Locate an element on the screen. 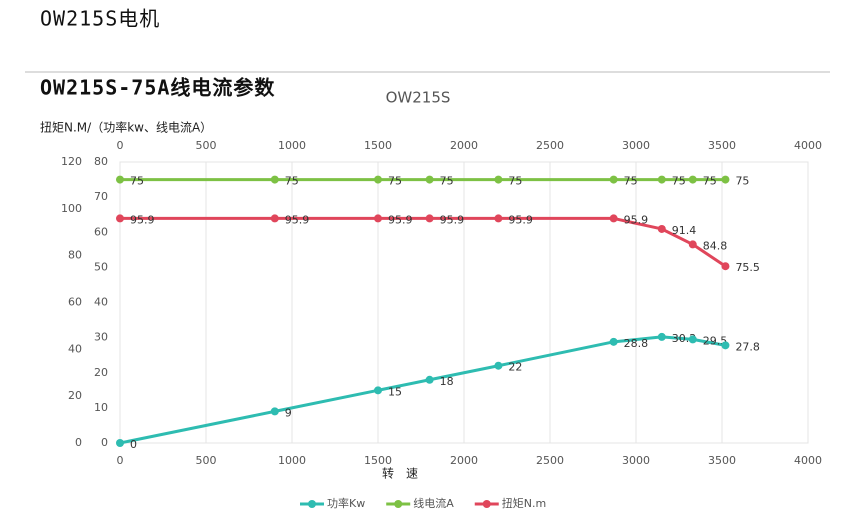  x-top-tick-label: 3000 is located at coordinates (636, 145).